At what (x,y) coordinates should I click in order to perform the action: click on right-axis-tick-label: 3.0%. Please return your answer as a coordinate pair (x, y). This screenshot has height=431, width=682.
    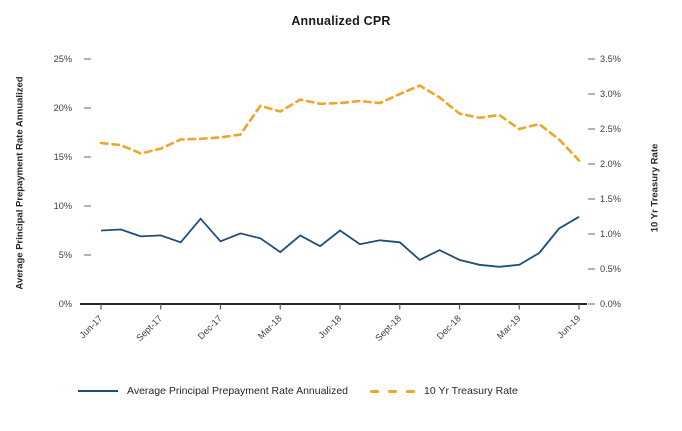
    Looking at the image, I should click on (610, 94).